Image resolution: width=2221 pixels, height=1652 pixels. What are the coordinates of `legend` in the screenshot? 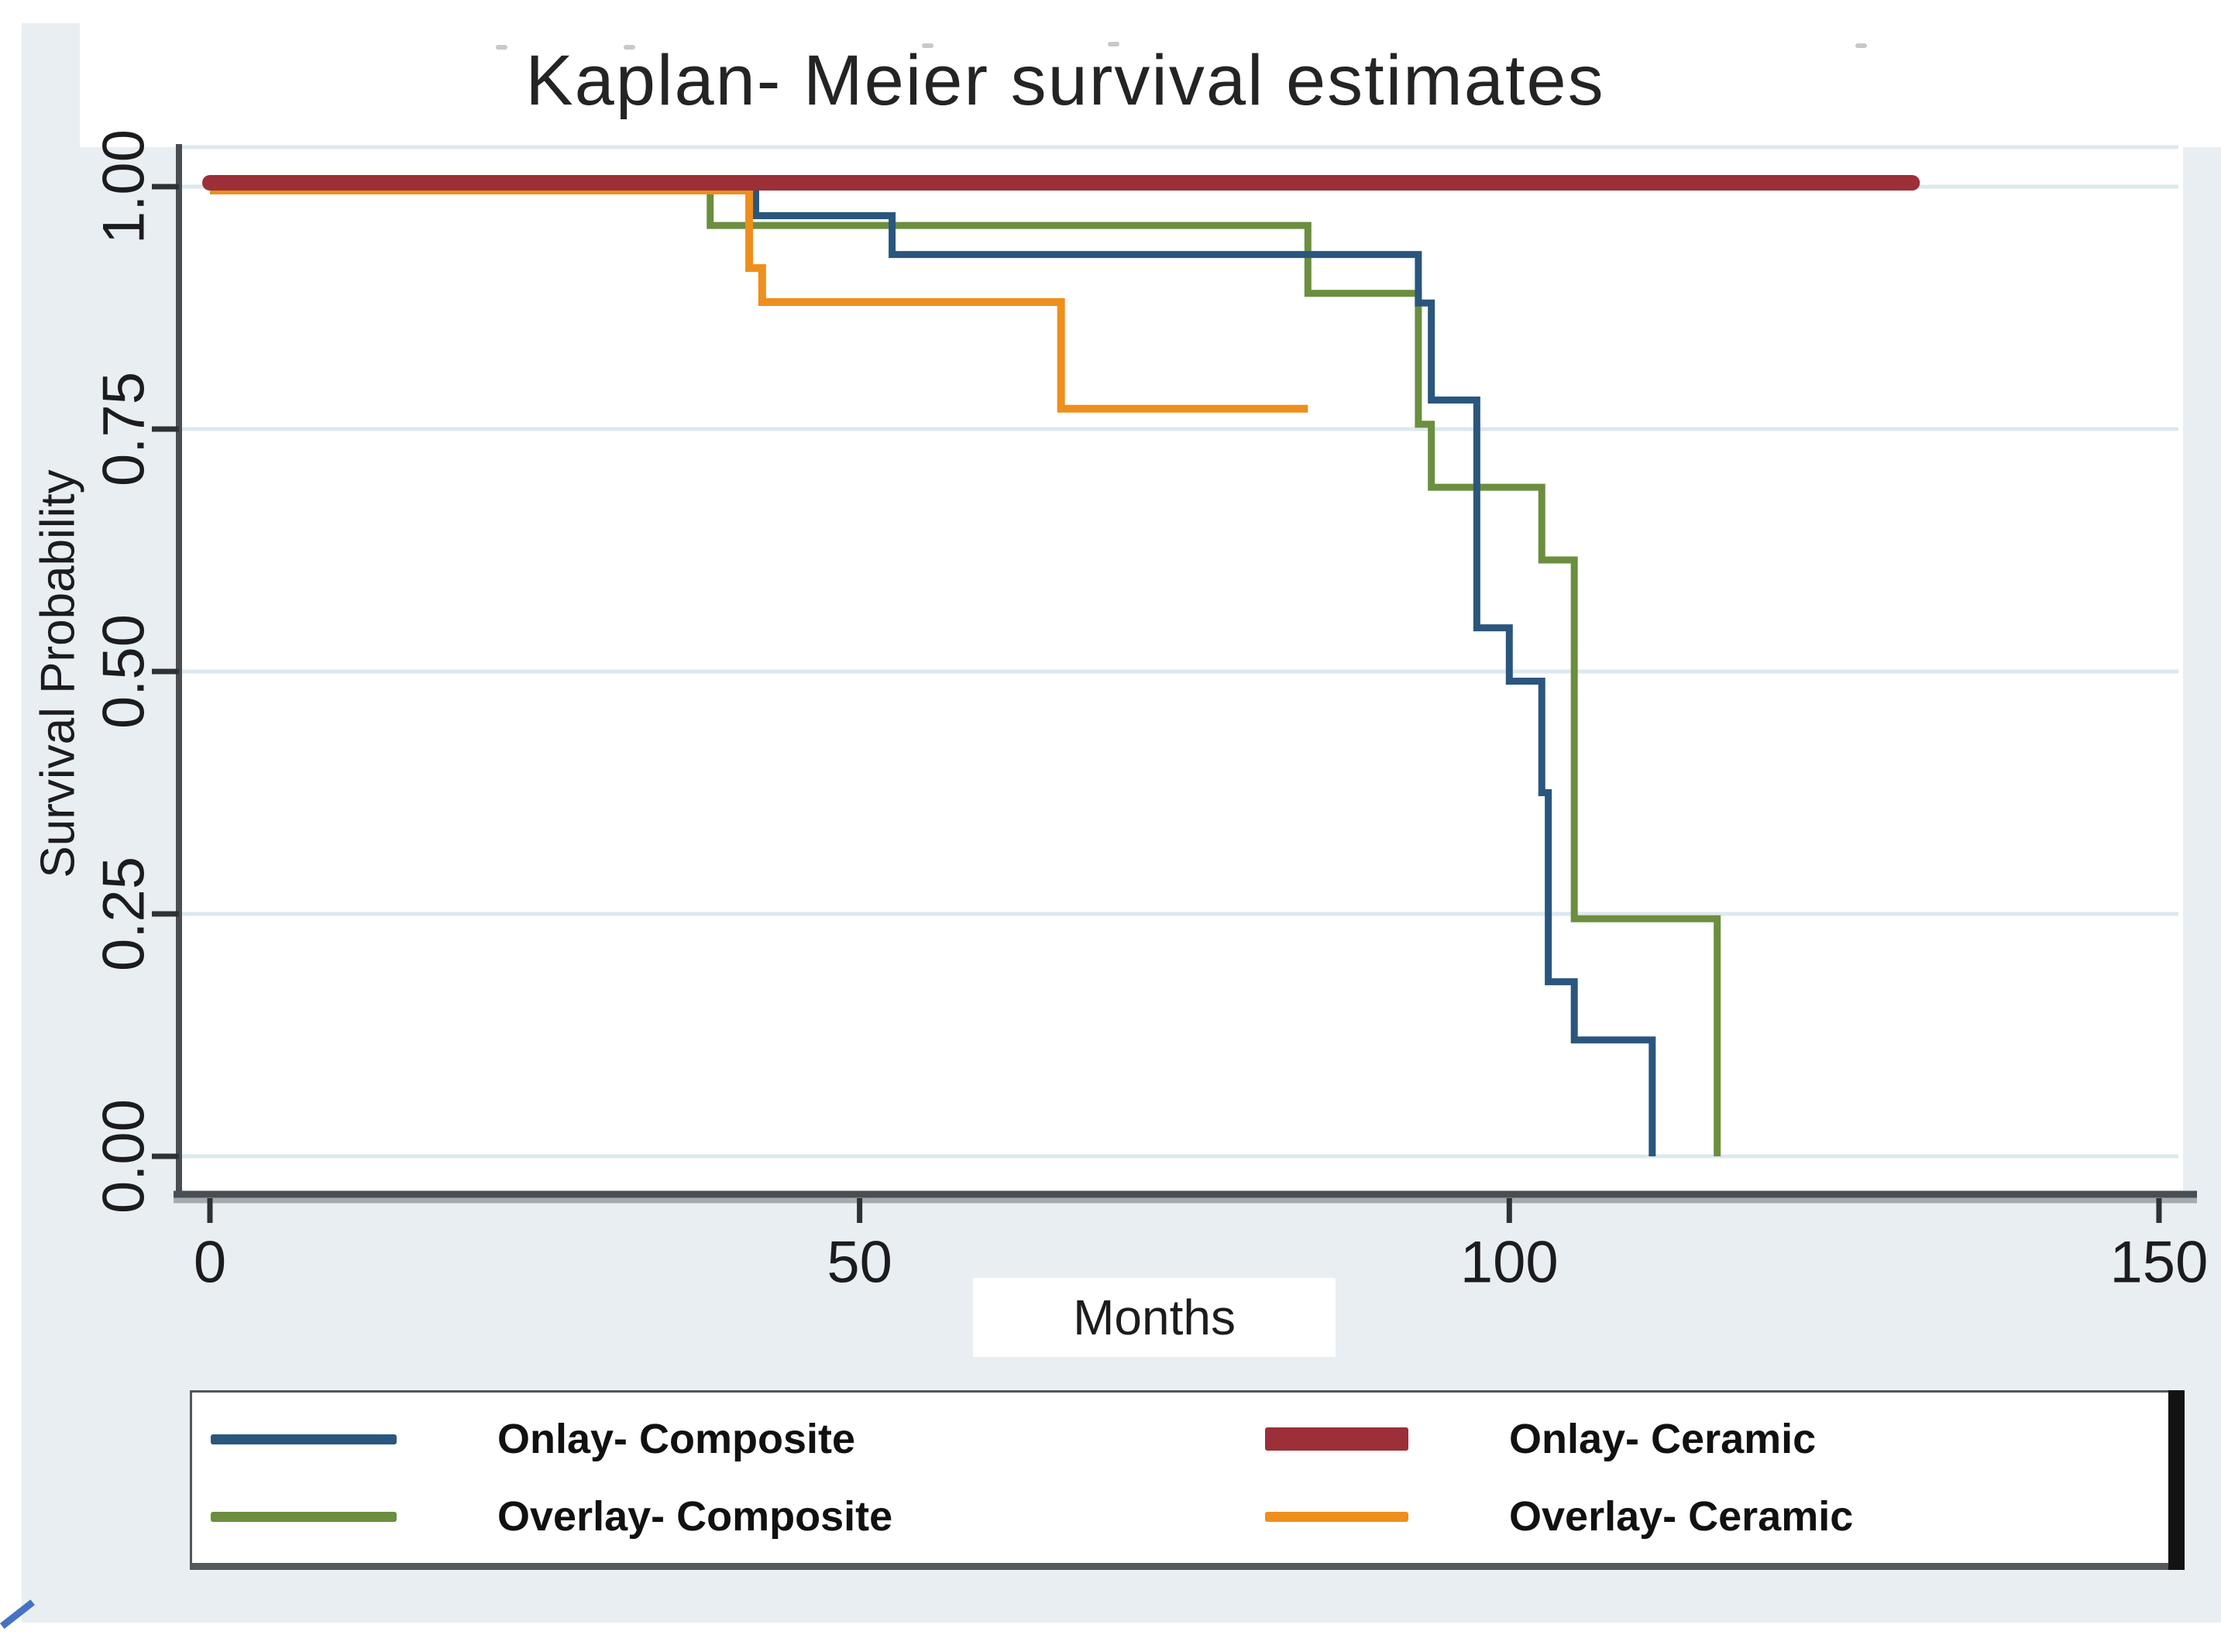 It's located at (1187, 1480).